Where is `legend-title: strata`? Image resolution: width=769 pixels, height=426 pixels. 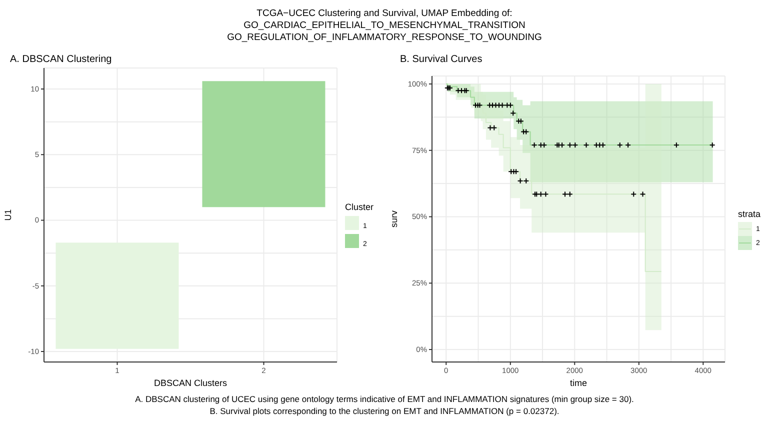 legend-title: strata is located at coordinates (749, 214).